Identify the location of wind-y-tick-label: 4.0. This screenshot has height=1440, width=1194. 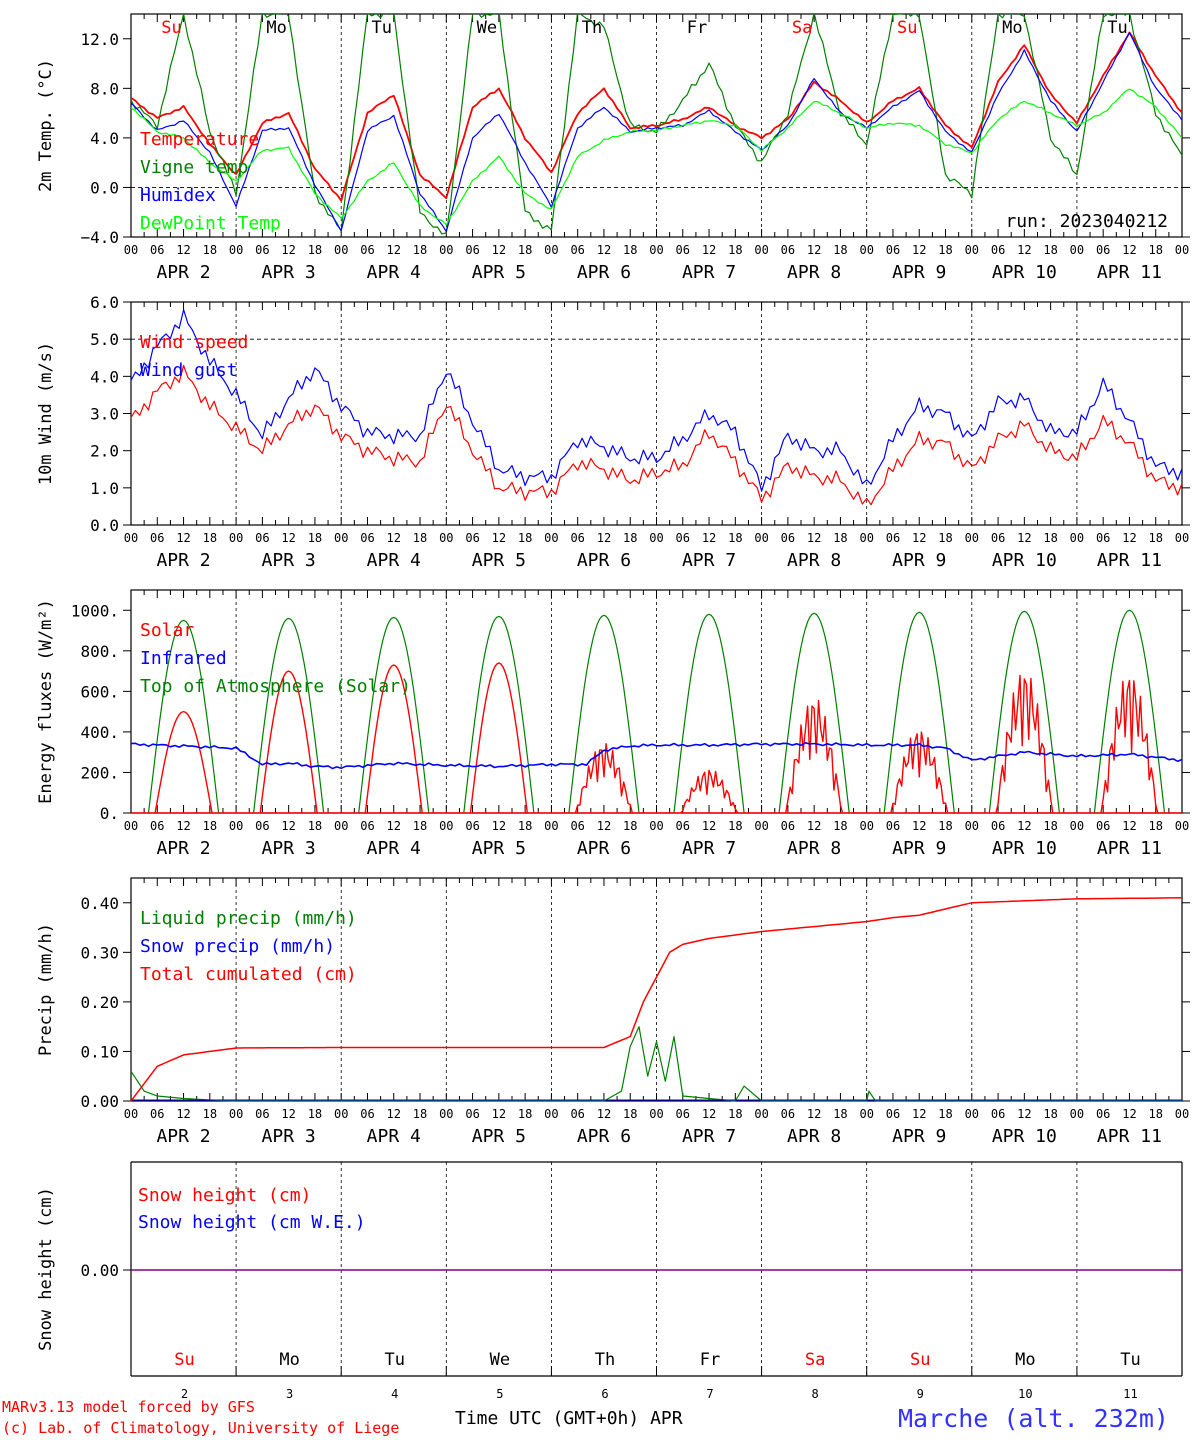
(104, 376).